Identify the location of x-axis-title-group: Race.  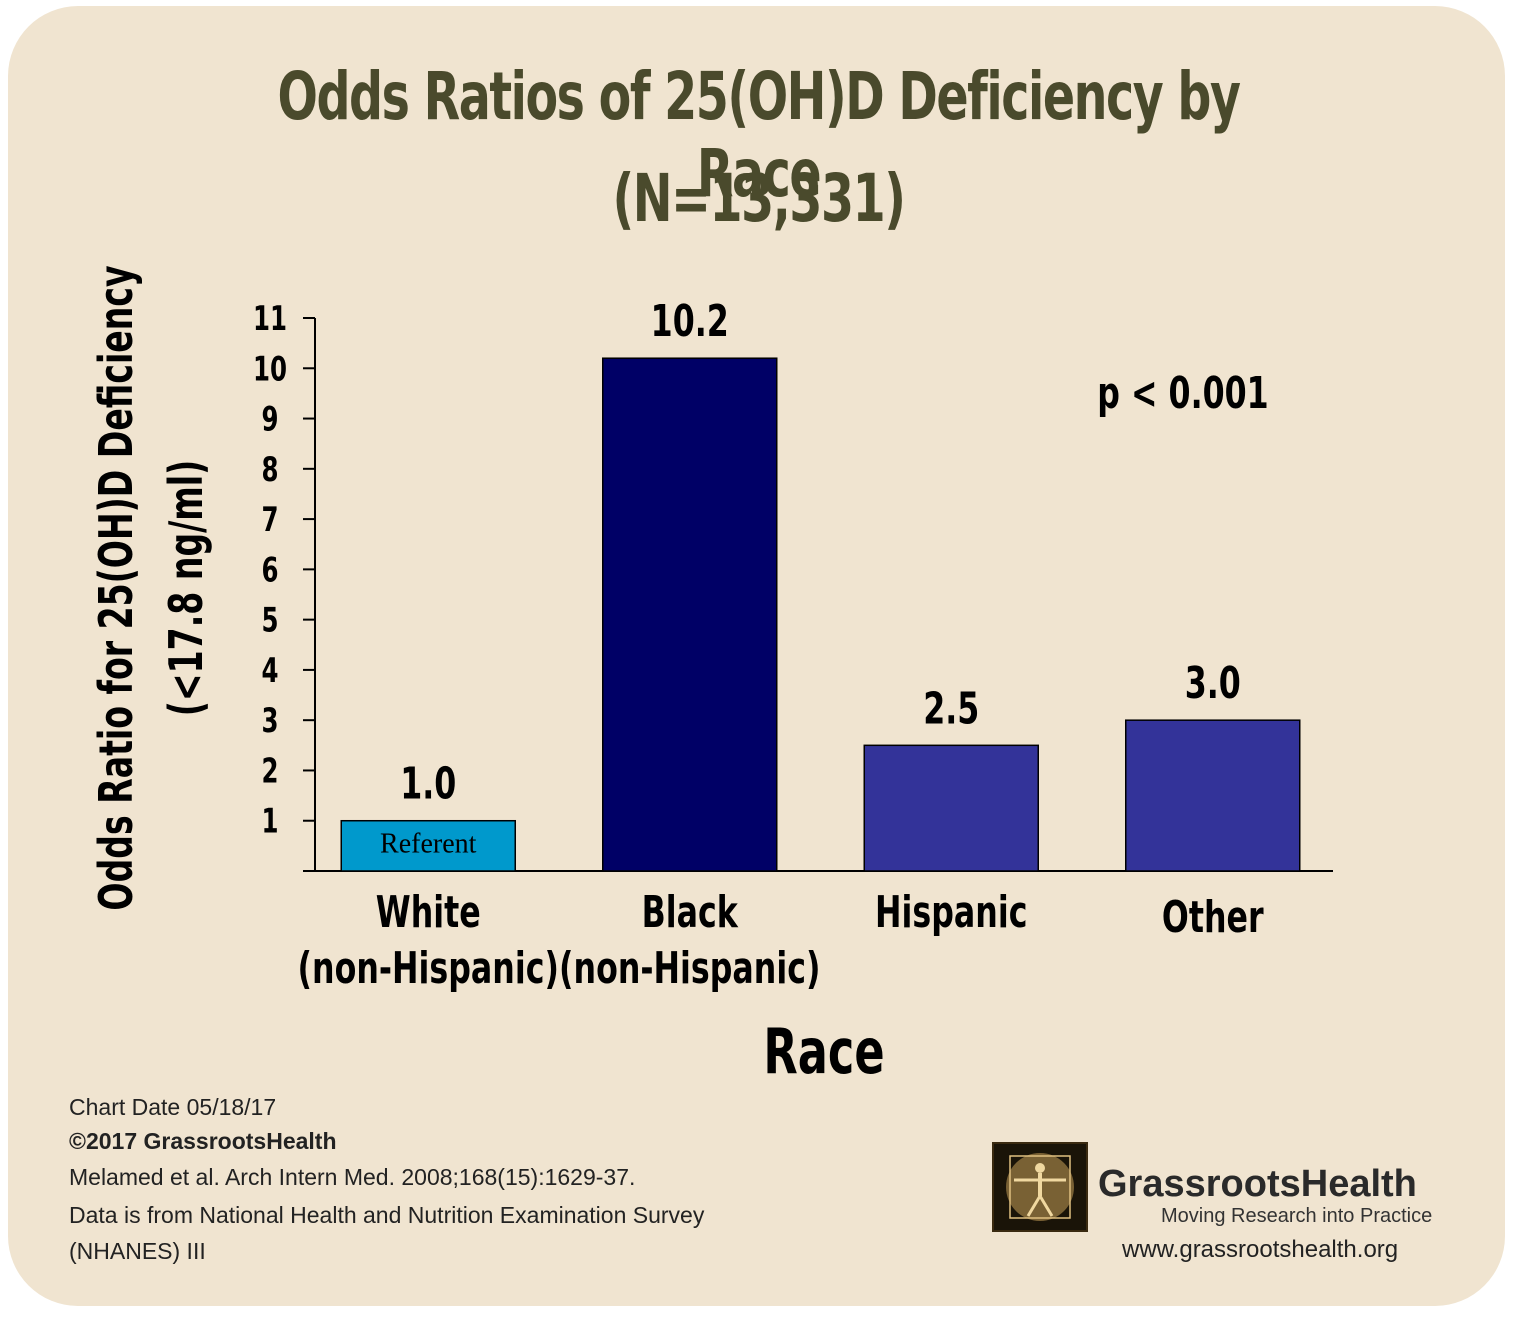
(823, 1052).